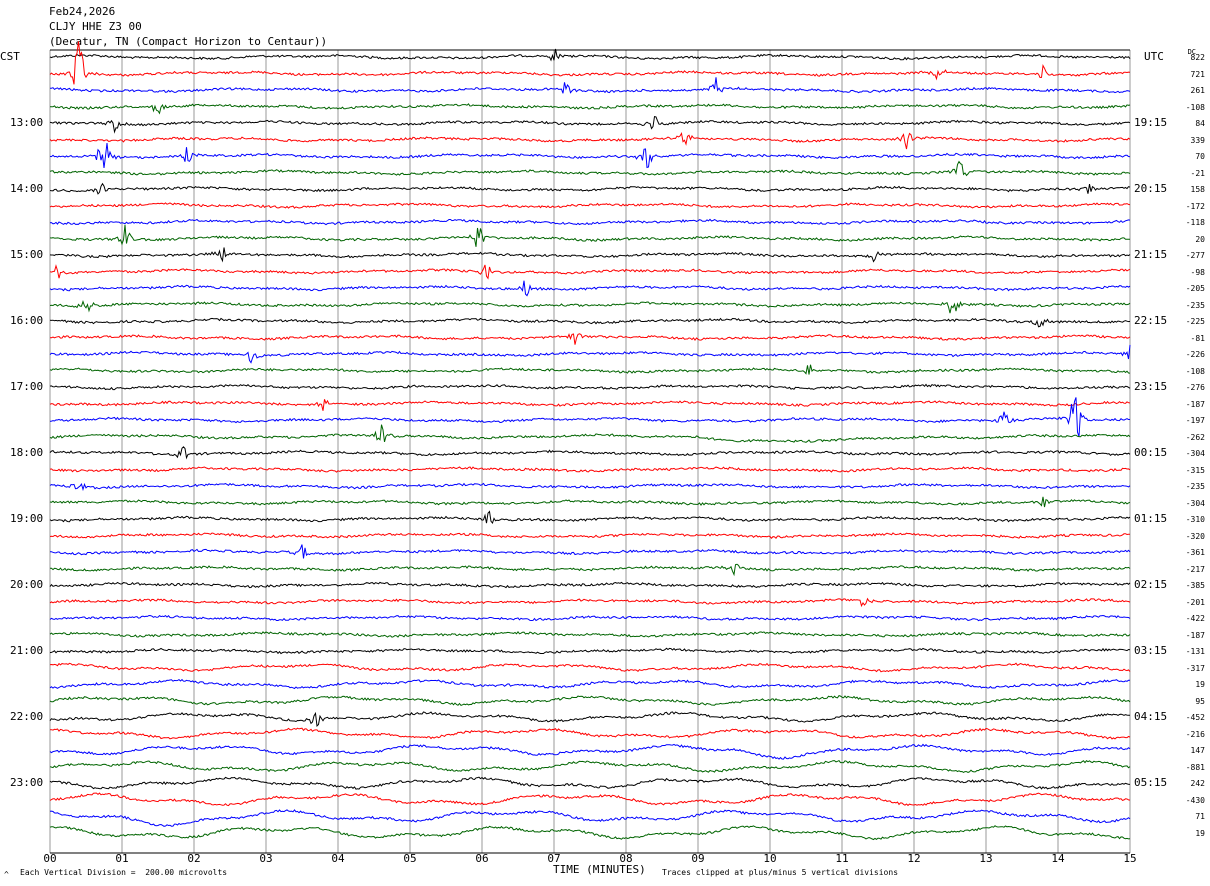 This screenshot has height=886, width=1210. Describe the element at coordinates (27, 518) in the screenshot. I see `left-hour-label: 19:00` at that location.